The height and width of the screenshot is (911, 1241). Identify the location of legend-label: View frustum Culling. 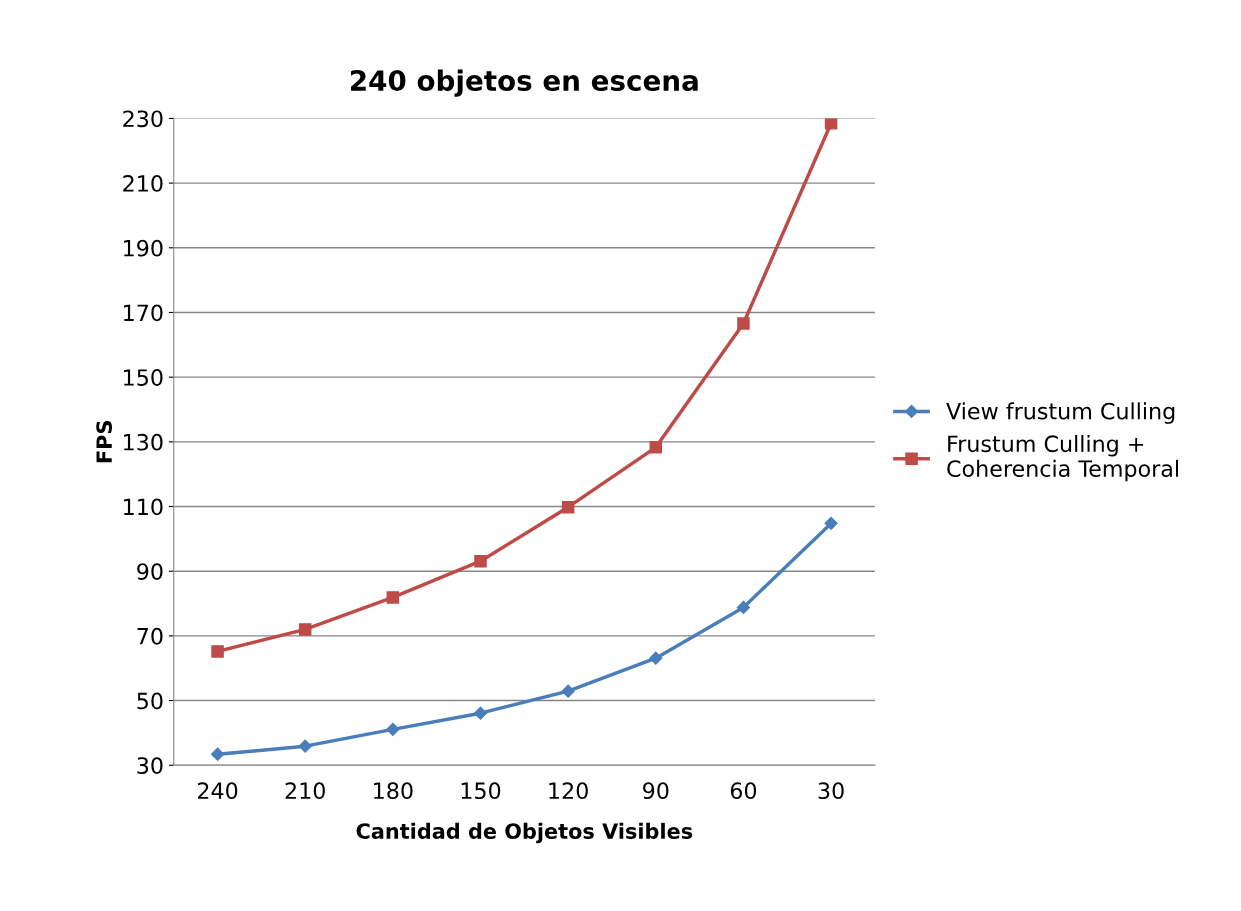
(1060, 413).